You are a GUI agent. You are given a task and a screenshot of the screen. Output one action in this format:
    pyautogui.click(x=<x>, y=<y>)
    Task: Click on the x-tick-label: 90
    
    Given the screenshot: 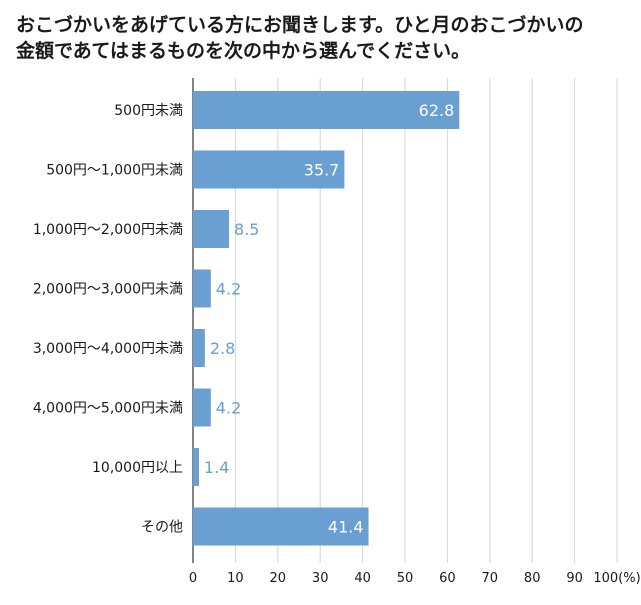 What is the action you would take?
    pyautogui.click(x=574, y=578)
    